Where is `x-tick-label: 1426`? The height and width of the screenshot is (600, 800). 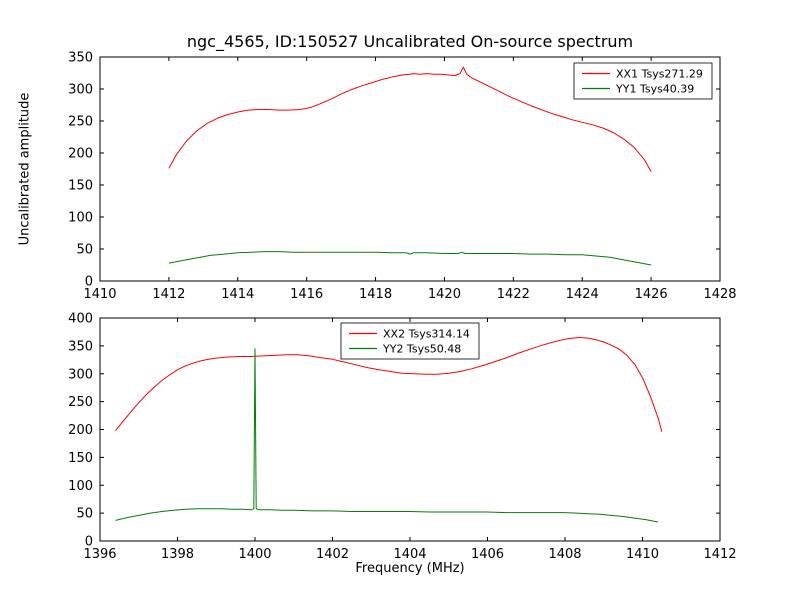 x-tick-label: 1426 is located at coordinates (651, 294).